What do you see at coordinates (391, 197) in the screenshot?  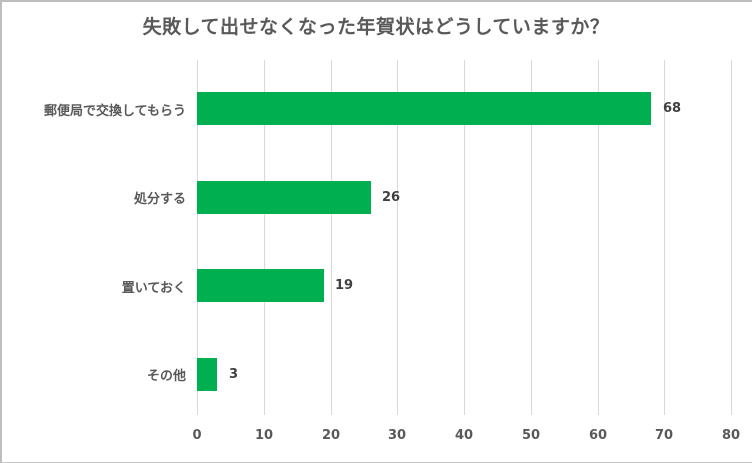 I see `data-label-dispose: 26` at bounding box center [391, 197].